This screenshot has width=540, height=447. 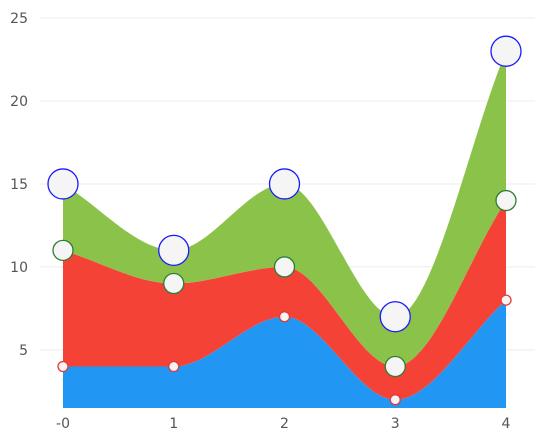 I want to click on y-tick-label: 15, so click(x=19, y=185).